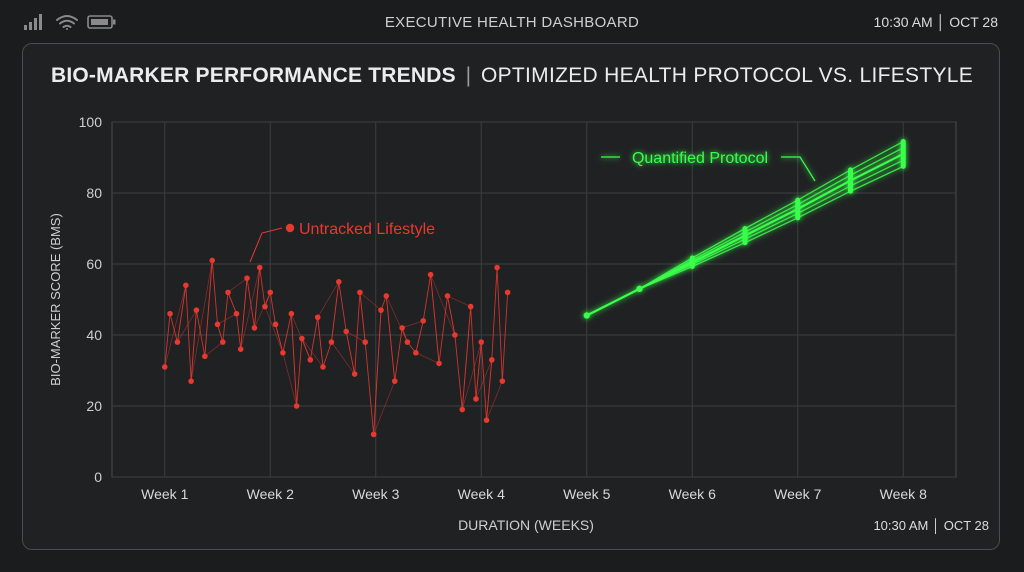 This screenshot has width=1024, height=572. Describe the element at coordinates (55, 299) in the screenshot. I see `y-axis-label: BIO-MARKER SCORE (BMS)` at that location.